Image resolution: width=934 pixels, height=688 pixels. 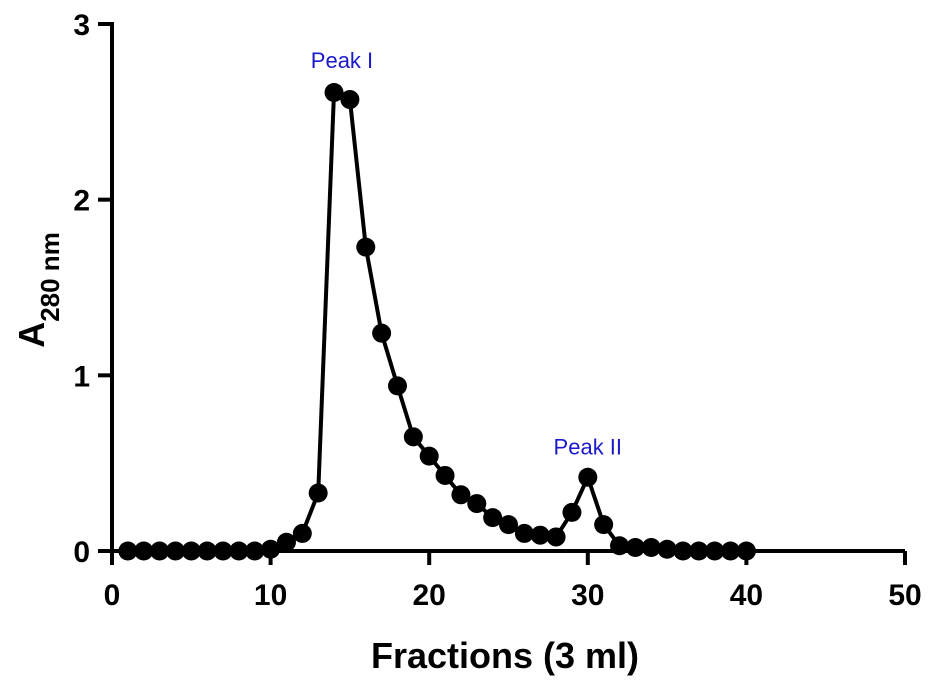 What do you see at coordinates (81, 25) in the screenshot?
I see `y-tick-label: 3` at bounding box center [81, 25].